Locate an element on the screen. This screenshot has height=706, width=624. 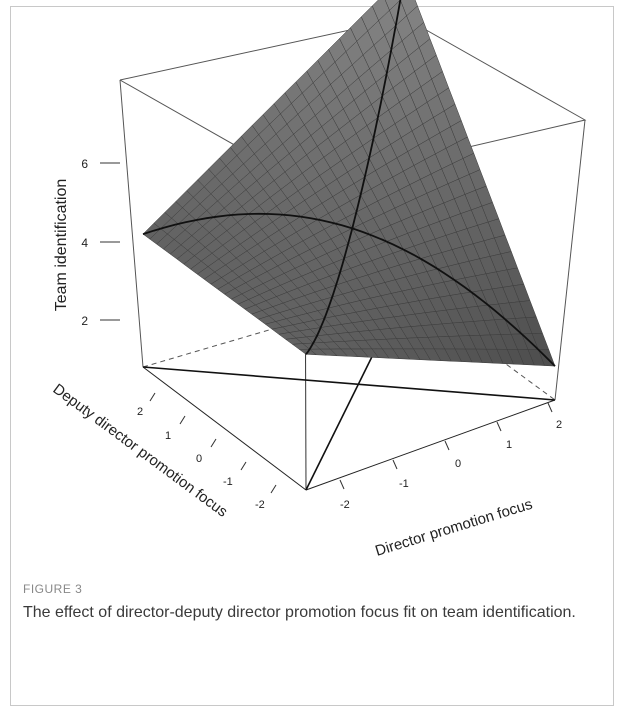
surface-cell is located at coordinates (392, 5).